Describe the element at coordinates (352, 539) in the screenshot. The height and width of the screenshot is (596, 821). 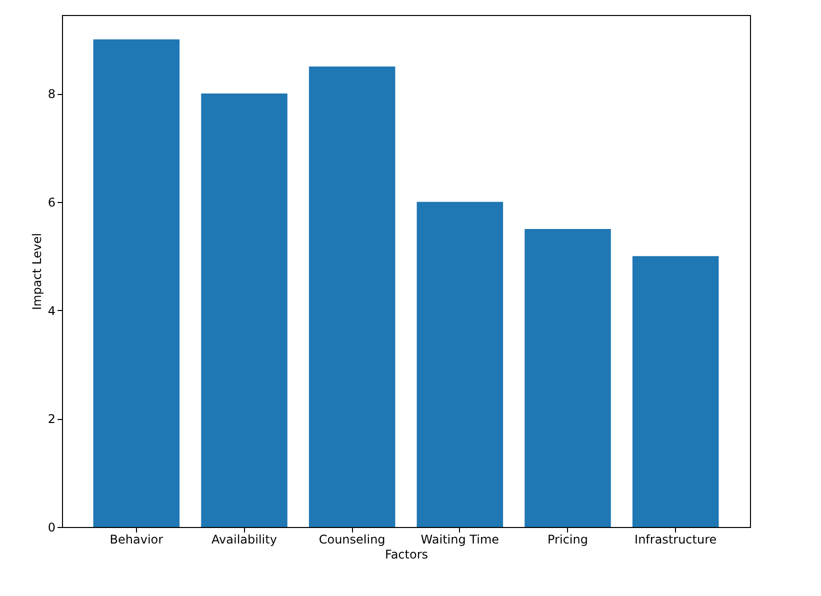
I see `x-tick-label: Counseling` at that location.